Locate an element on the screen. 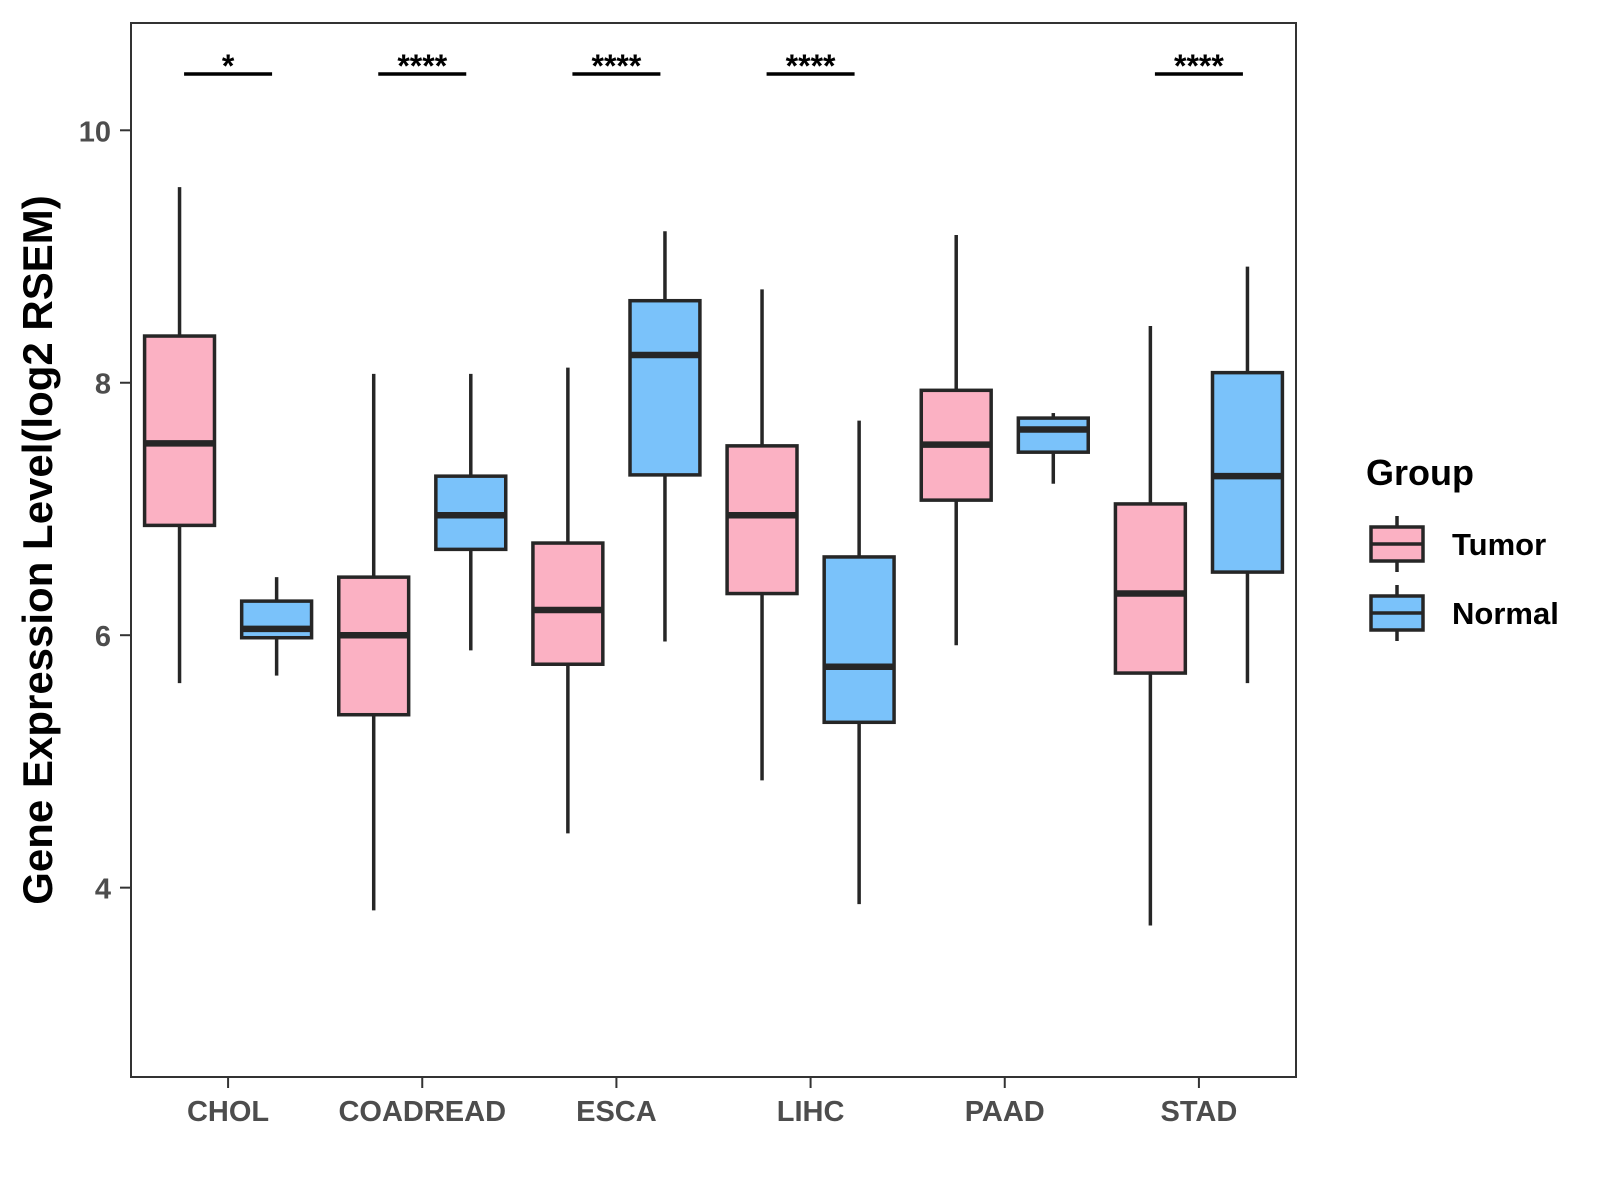 The height and width of the screenshot is (1200, 1600). legend-item-normal: Normal is located at coordinates (1464, 613).